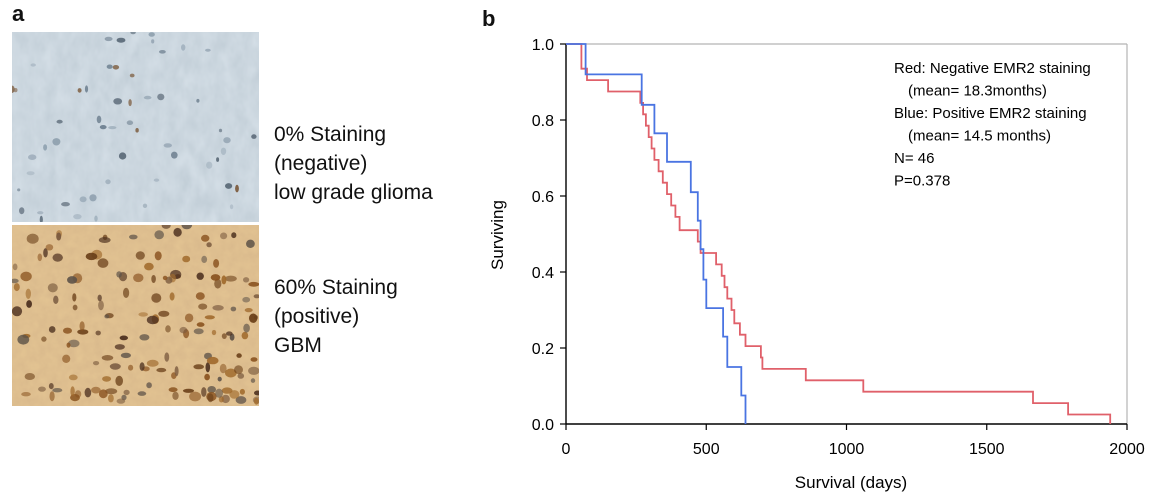  What do you see at coordinates (566, 449) in the screenshot?
I see `x-tick-label-0: 0` at bounding box center [566, 449].